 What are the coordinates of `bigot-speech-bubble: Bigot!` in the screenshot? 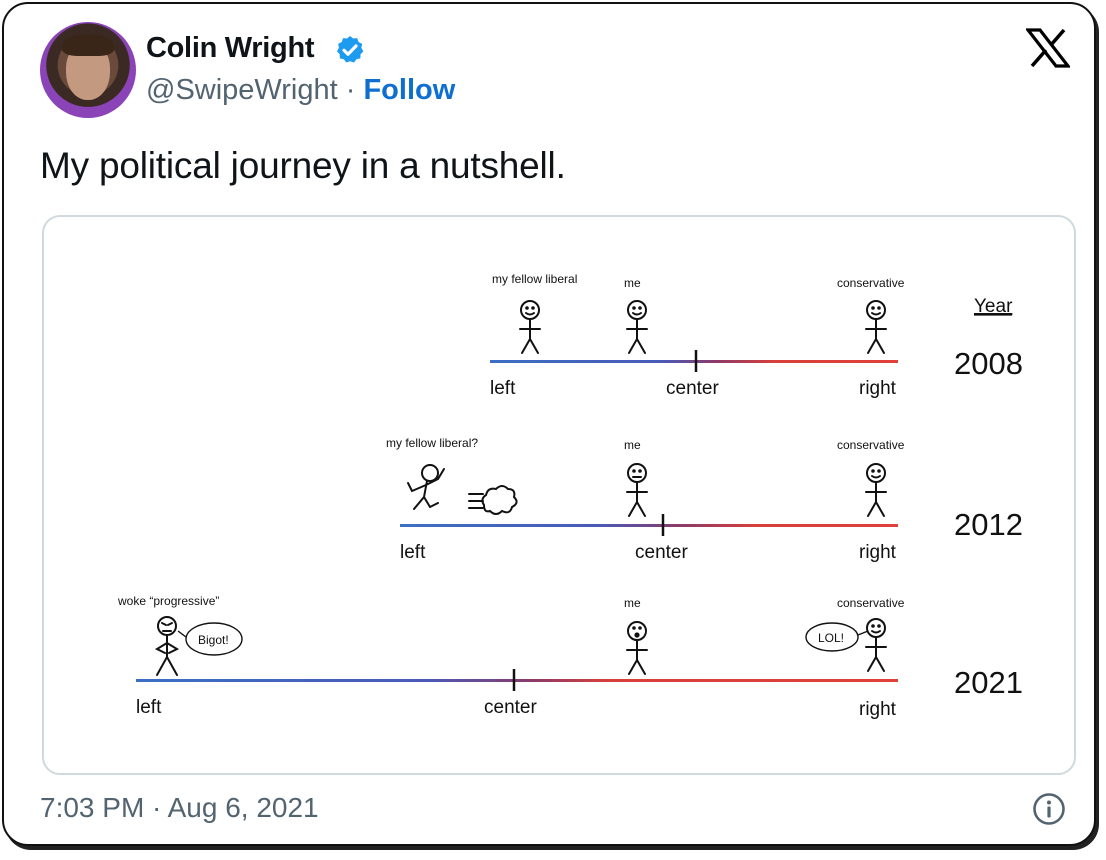 It's located at (210, 639).